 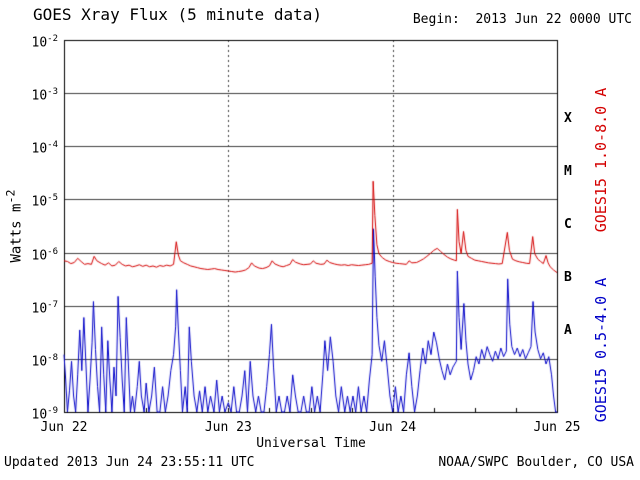 I want to click on y-tick-label: 10⁻⁸, so click(x=45, y=361).